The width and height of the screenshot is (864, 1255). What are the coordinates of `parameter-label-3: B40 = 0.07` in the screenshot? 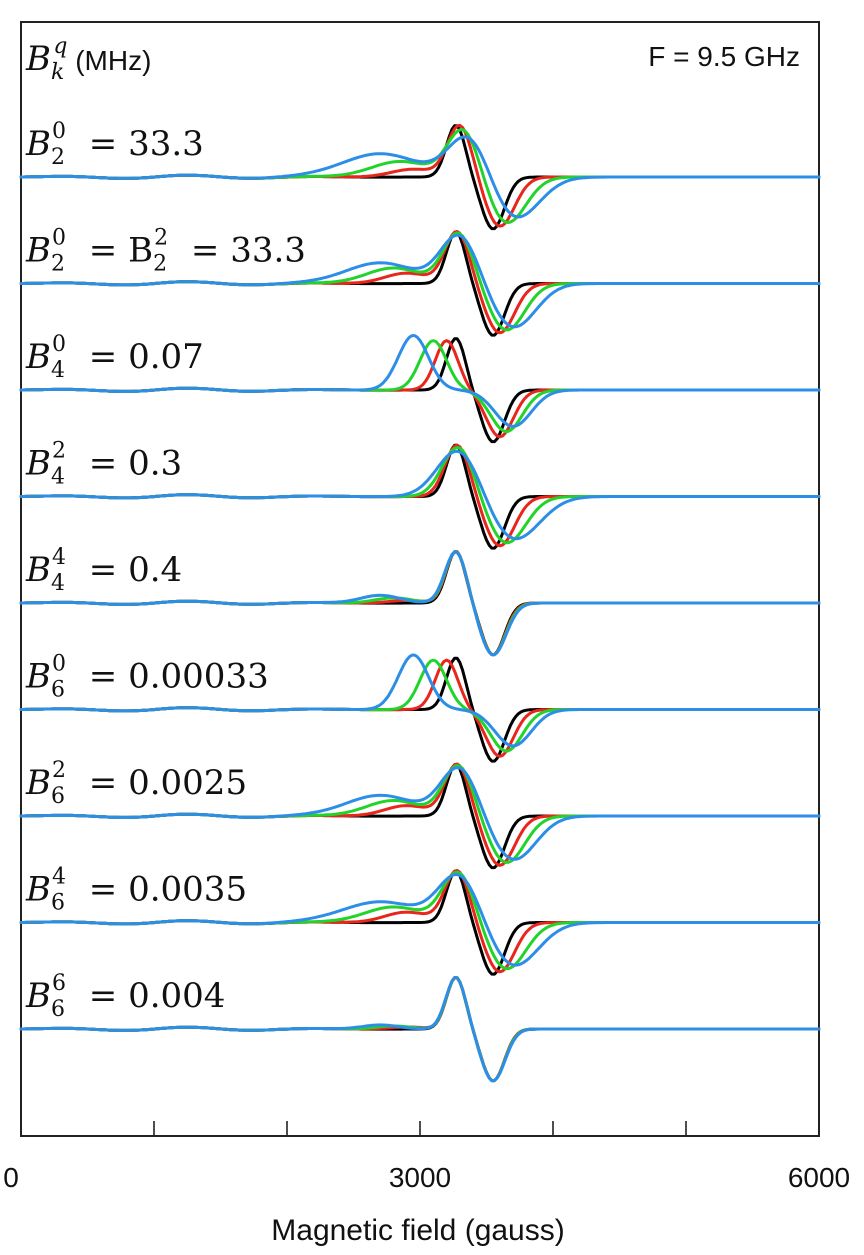 It's located at (114, 357).